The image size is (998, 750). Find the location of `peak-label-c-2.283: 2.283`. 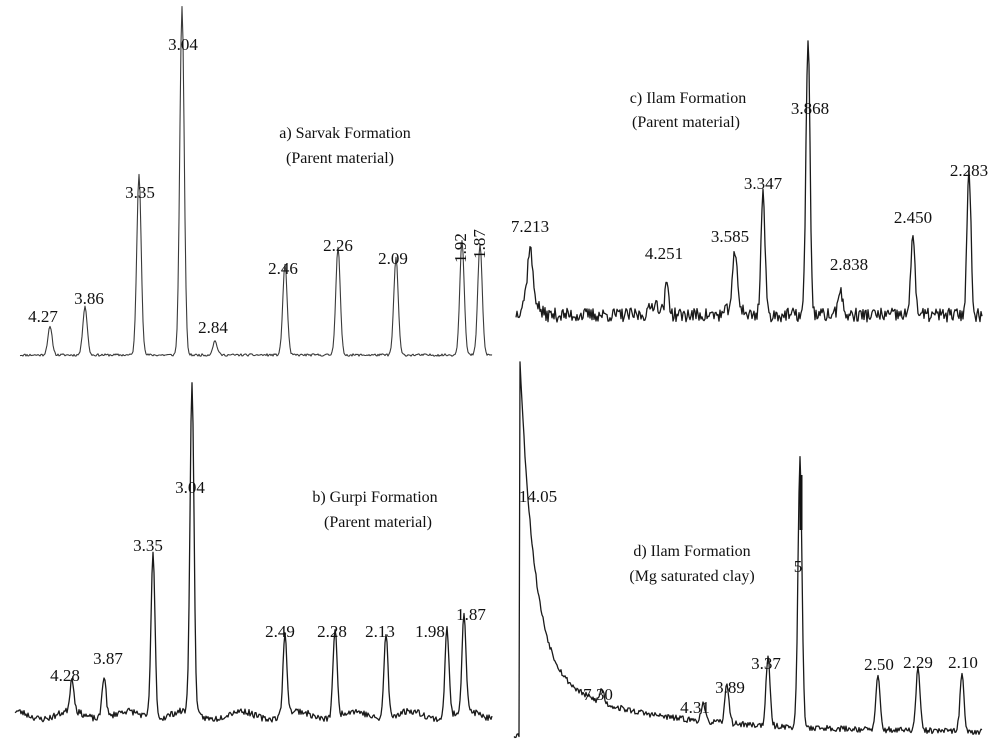

peak-label-c-2.283: 2.283 is located at coordinates (969, 170).